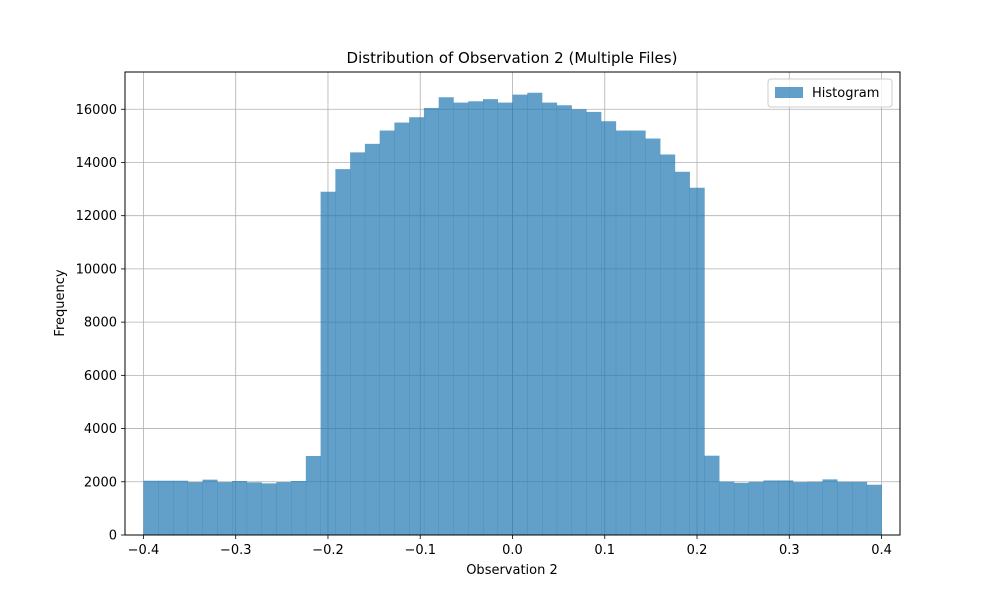  What do you see at coordinates (96, 269) in the screenshot?
I see `y-tick-label: 10000` at bounding box center [96, 269].